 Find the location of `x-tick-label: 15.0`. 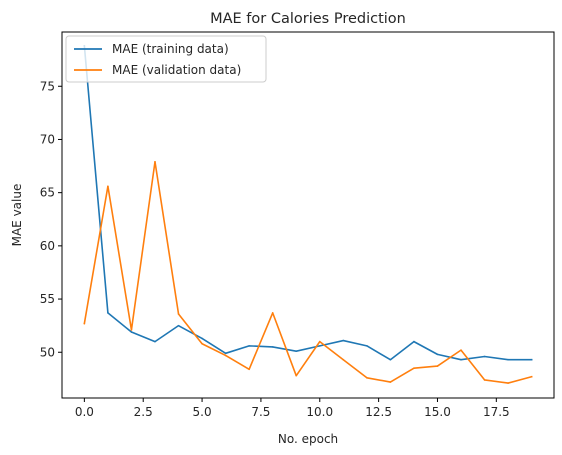

x-tick-label: 15.0 is located at coordinates (437, 412).